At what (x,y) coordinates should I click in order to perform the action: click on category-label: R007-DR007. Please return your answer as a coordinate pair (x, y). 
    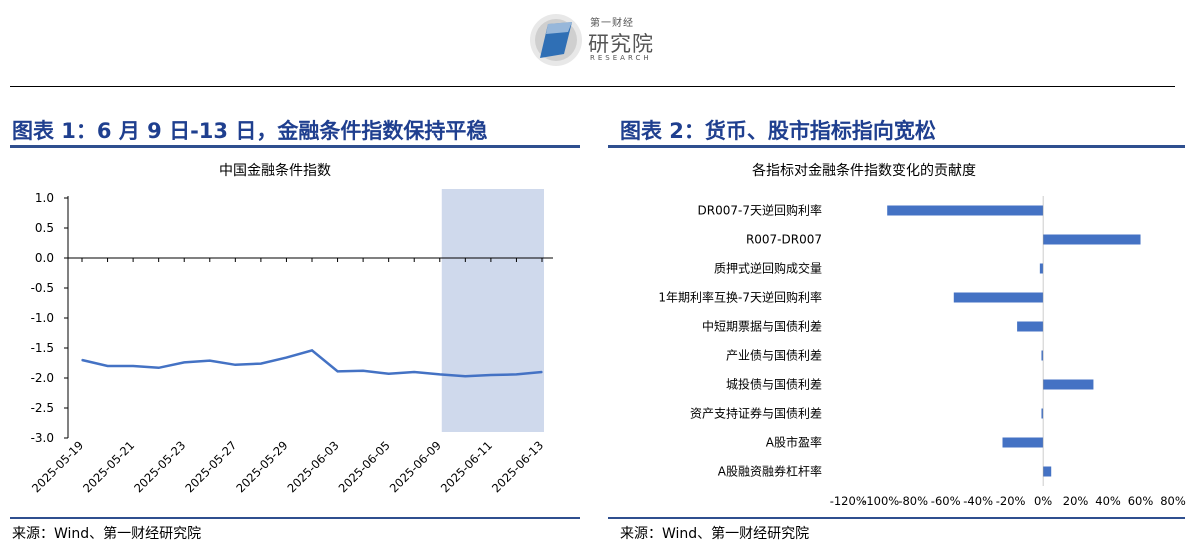
    Looking at the image, I should click on (784, 240).